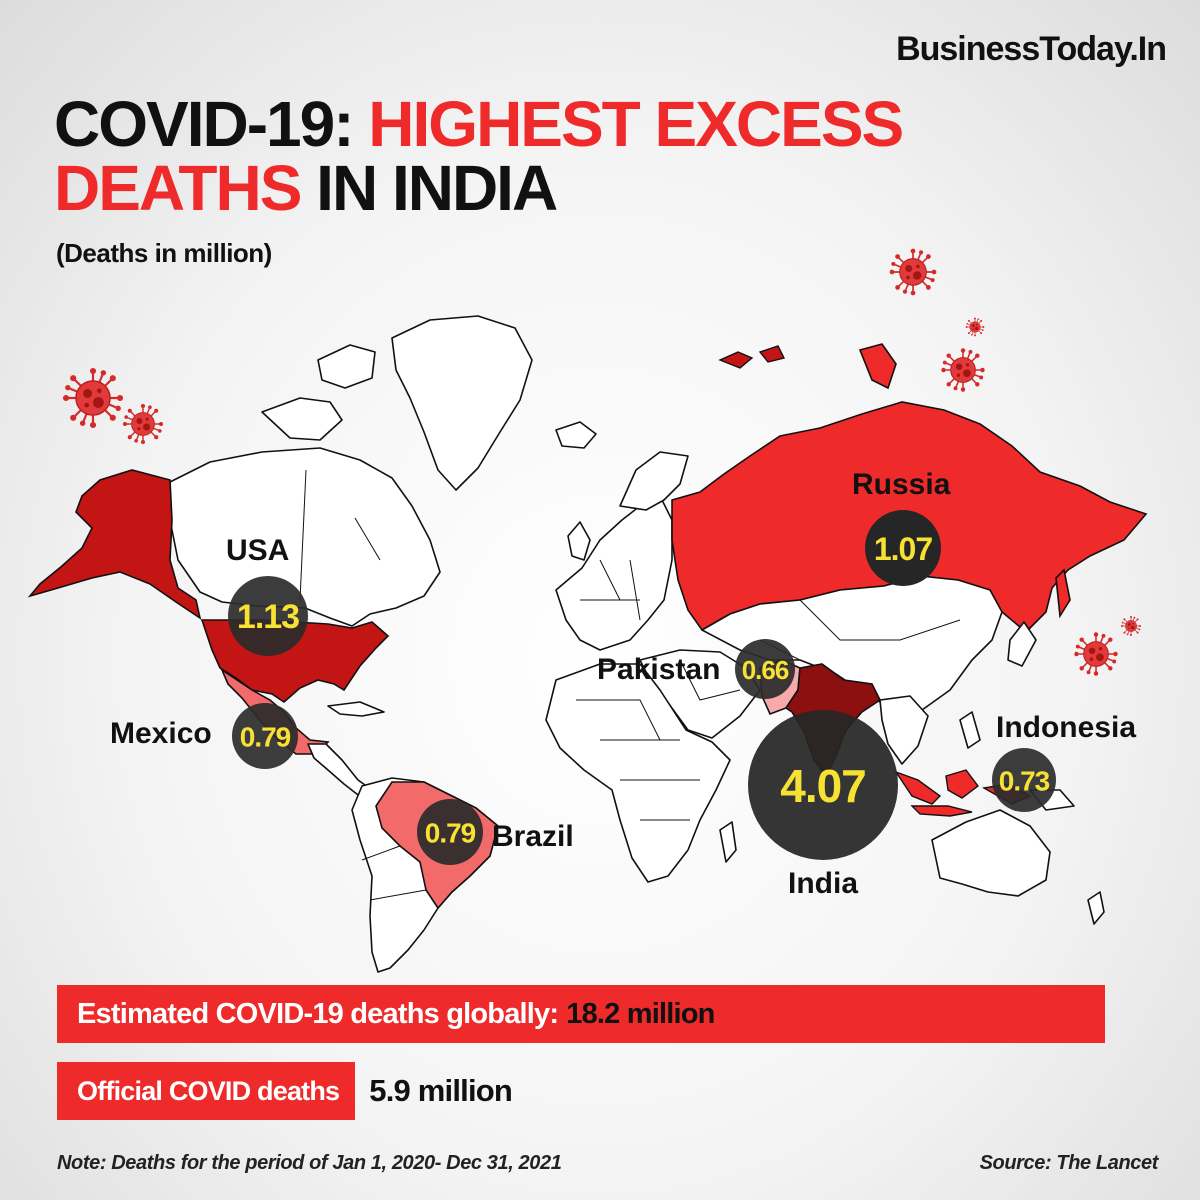 The image size is (1200, 1200). What do you see at coordinates (904, 730) in the screenshot?
I see `southeast-asia` at bounding box center [904, 730].